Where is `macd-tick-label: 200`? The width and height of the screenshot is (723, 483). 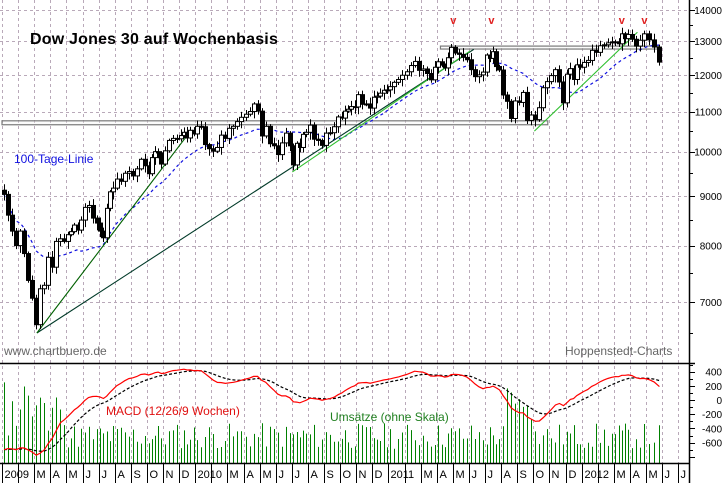 macd-tick-label: 200 is located at coordinates (713, 387).